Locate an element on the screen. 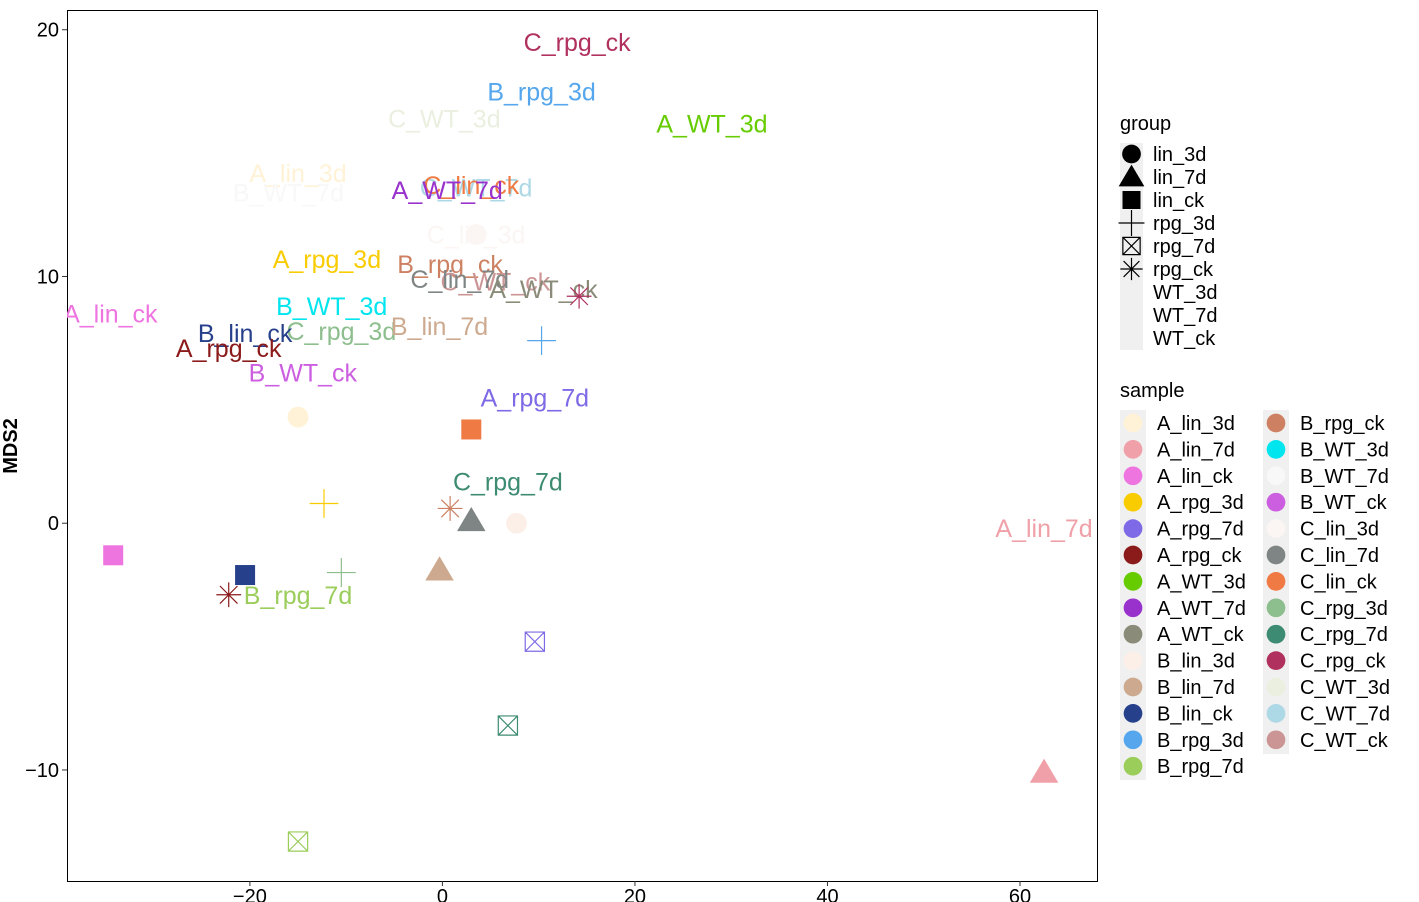  point-label: B_rpg_3d is located at coordinates (541, 92).